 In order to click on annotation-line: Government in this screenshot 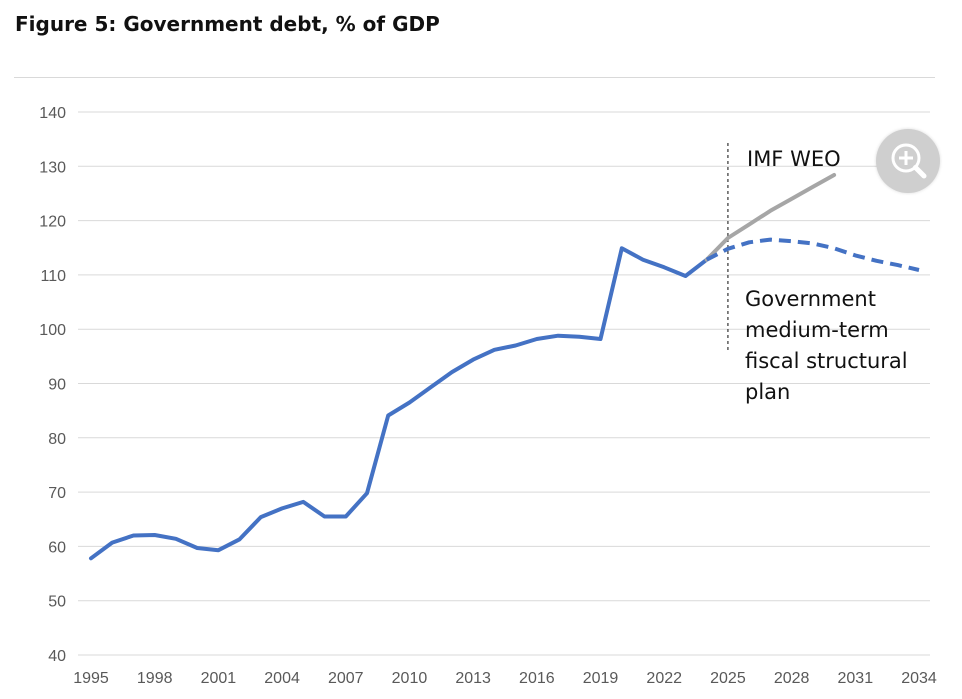, I will do `click(810, 299)`.